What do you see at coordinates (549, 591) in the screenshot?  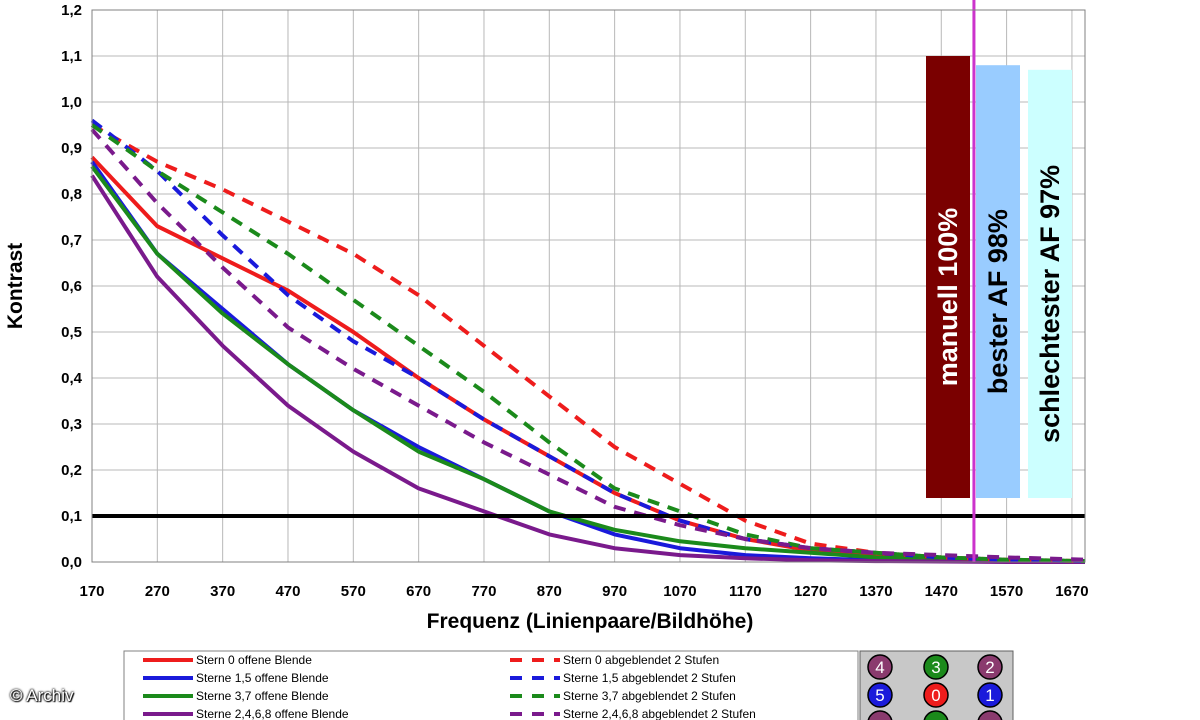 I see `x-tick-label: 870` at bounding box center [549, 591].